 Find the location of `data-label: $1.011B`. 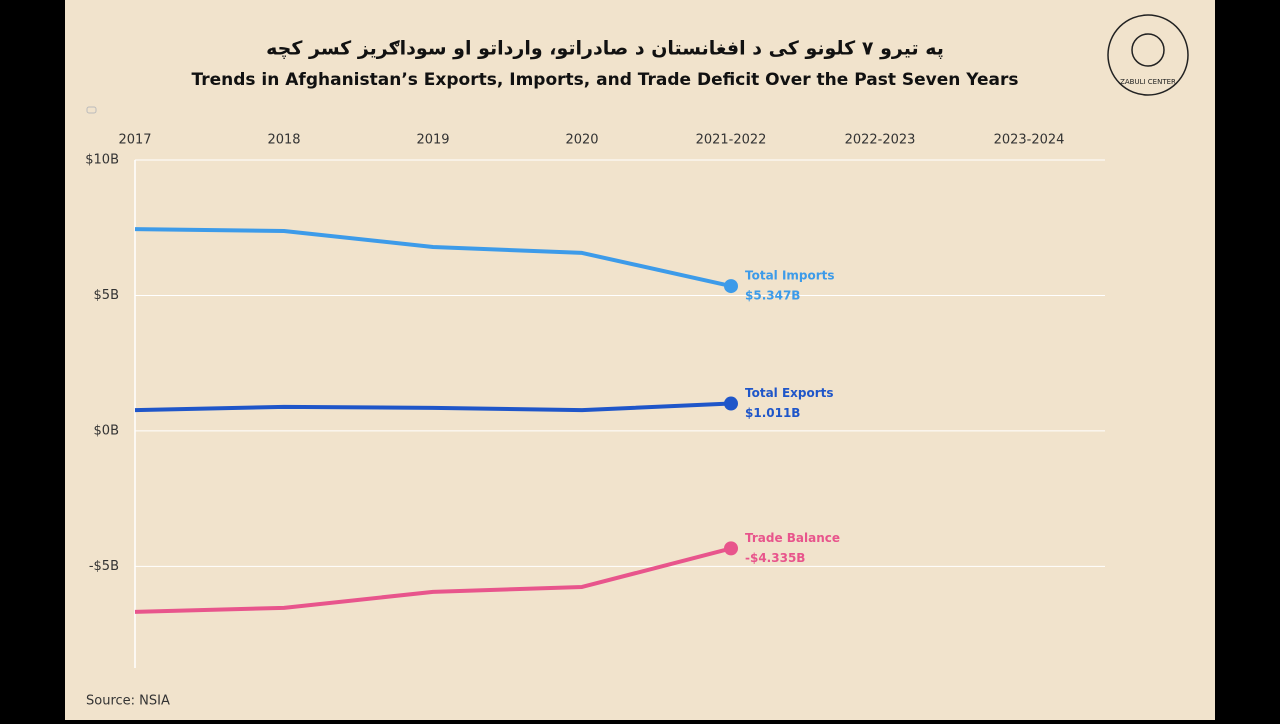

data-label: $1.011B is located at coordinates (772, 413).